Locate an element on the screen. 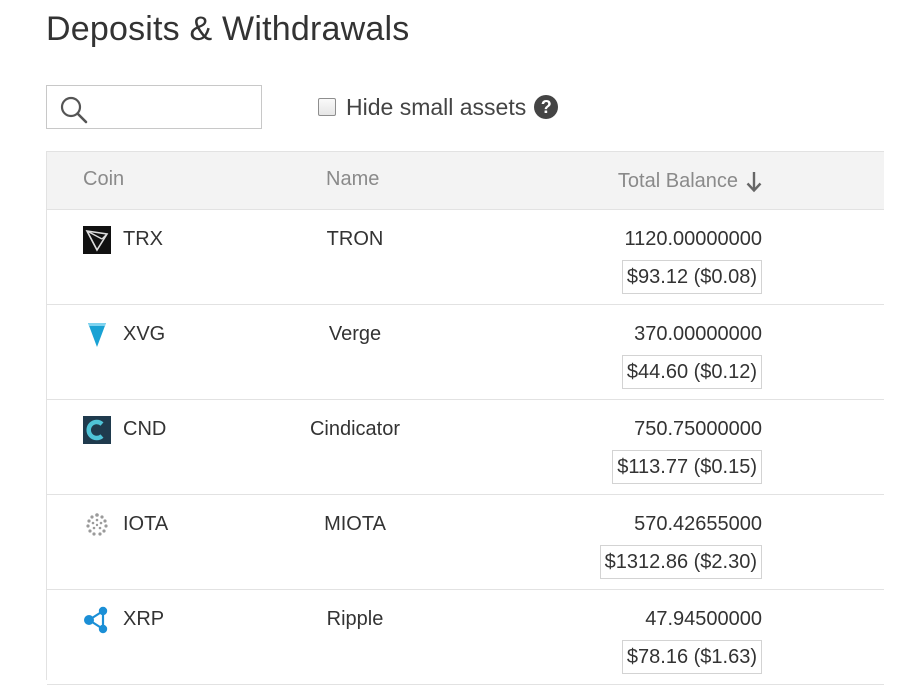  coin-symbol: CND is located at coordinates (145, 429).